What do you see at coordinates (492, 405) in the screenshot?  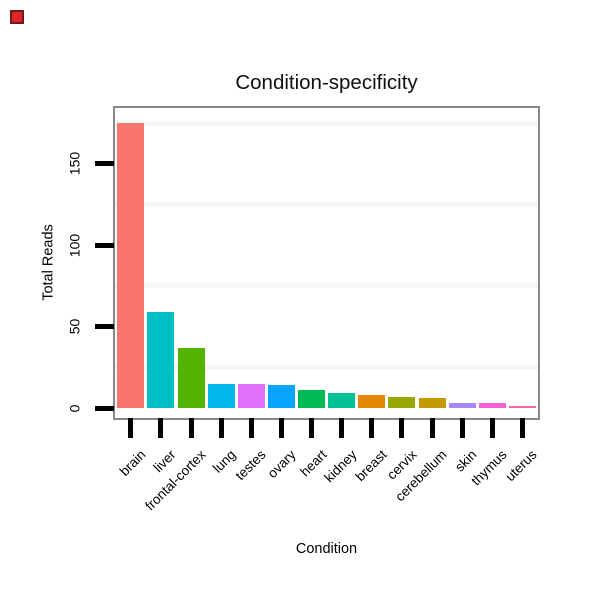 I see `bar-thymus` at bounding box center [492, 405].